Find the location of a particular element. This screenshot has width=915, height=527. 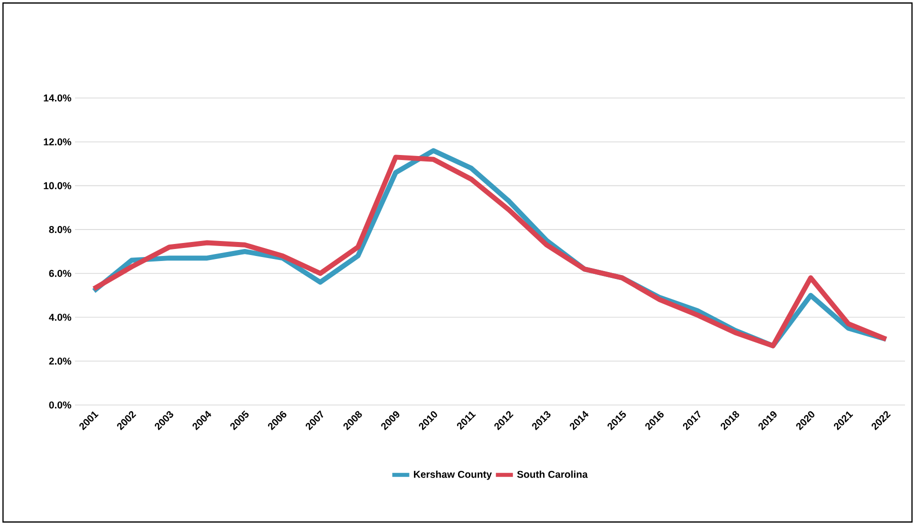

legend-label: South Carolina is located at coordinates (552, 474).